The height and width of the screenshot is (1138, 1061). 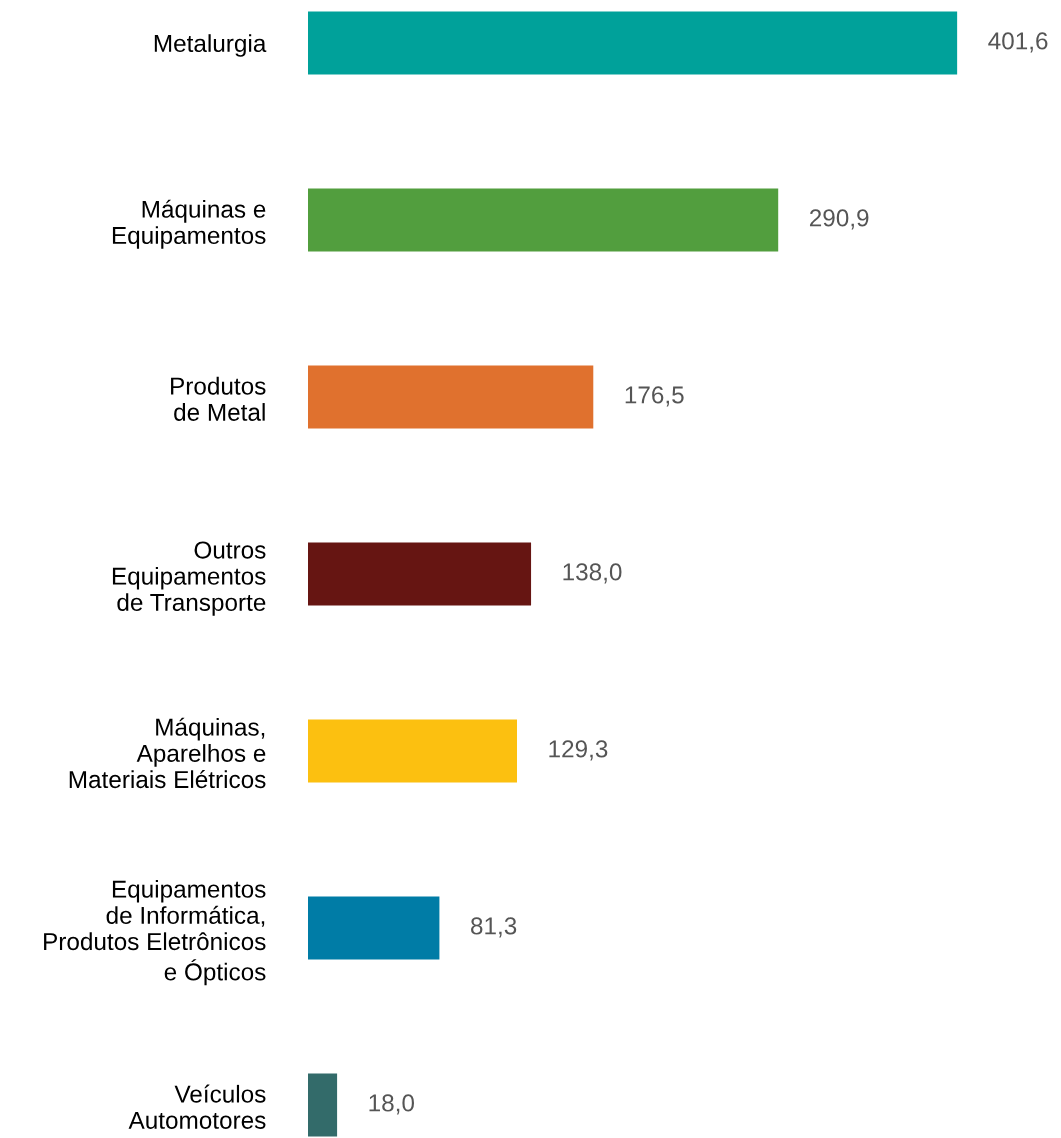 What do you see at coordinates (155, 932) in the screenshot?
I see `y-tick-label: Equipamentos de Informática, Produtos Eletrônicos e Ópticos` at bounding box center [155, 932].